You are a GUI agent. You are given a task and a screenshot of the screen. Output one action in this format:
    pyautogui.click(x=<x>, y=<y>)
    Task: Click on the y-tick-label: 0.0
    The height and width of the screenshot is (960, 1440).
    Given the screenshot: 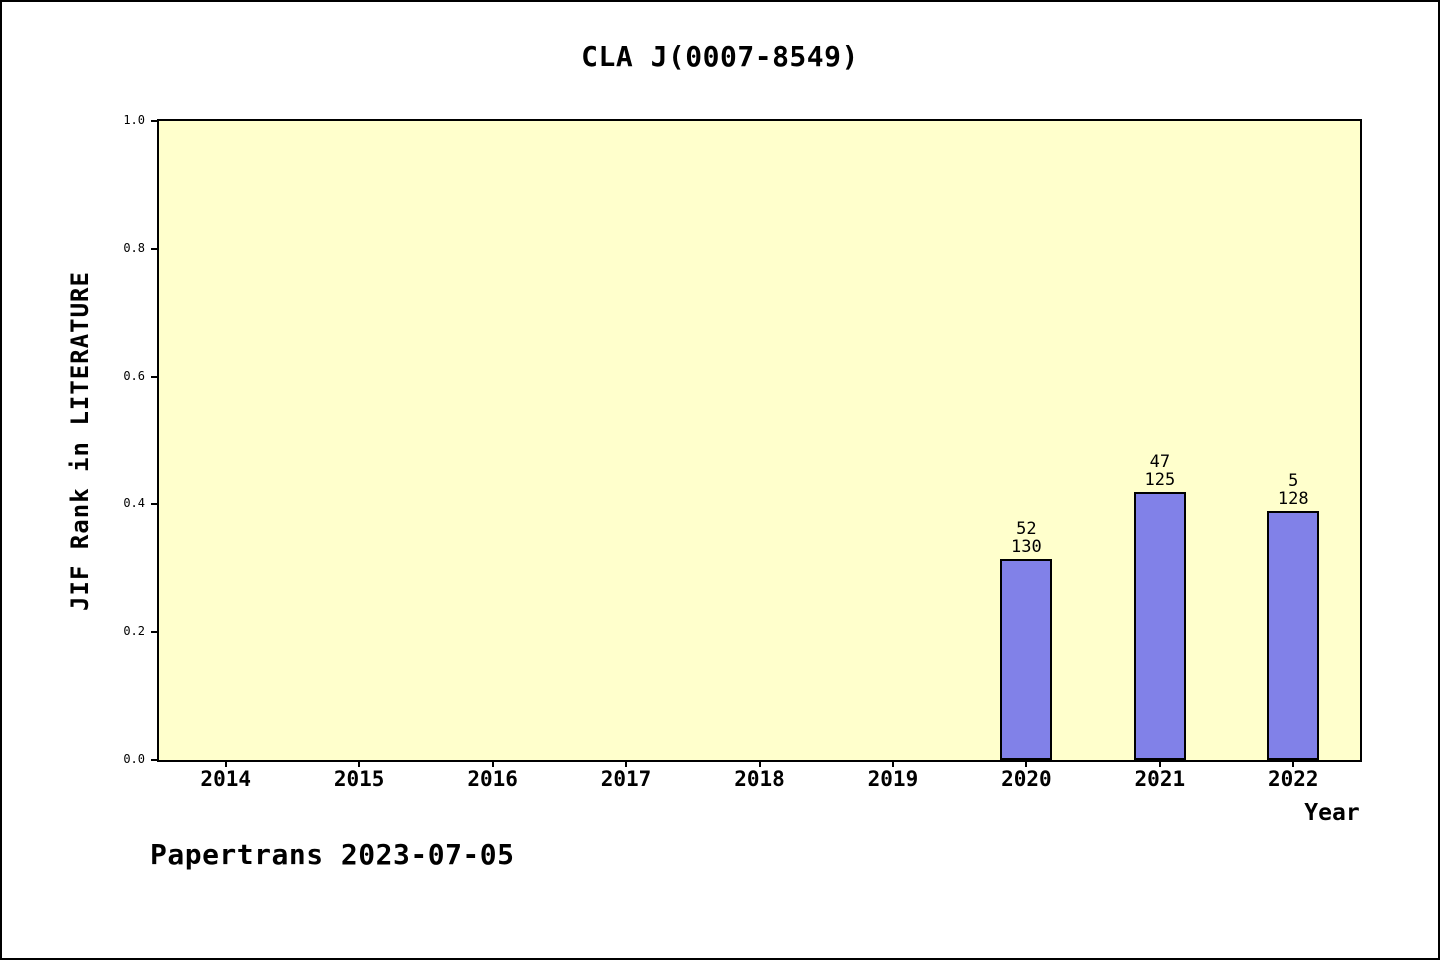 What is the action you would take?
    pyautogui.click(x=134, y=759)
    